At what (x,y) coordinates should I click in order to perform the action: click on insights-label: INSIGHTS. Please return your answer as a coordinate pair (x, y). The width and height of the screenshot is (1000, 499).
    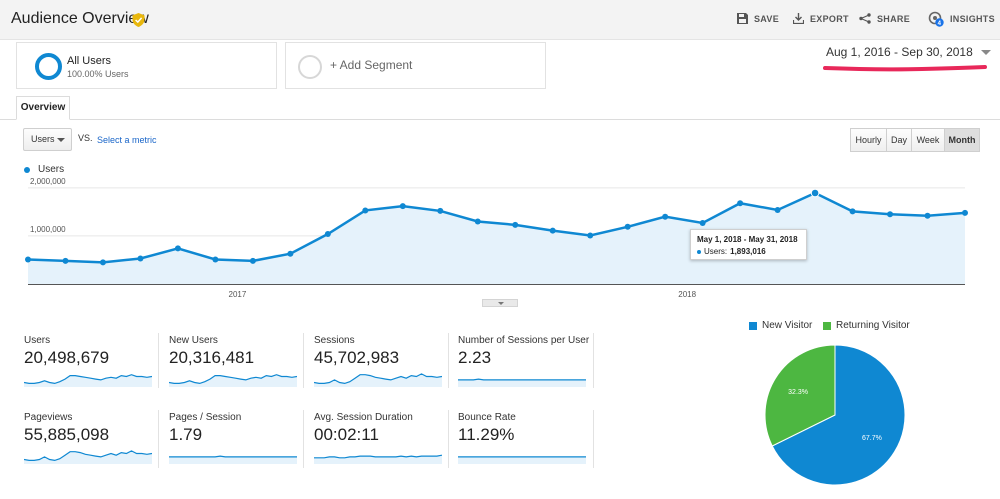
    Looking at the image, I should click on (972, 19).